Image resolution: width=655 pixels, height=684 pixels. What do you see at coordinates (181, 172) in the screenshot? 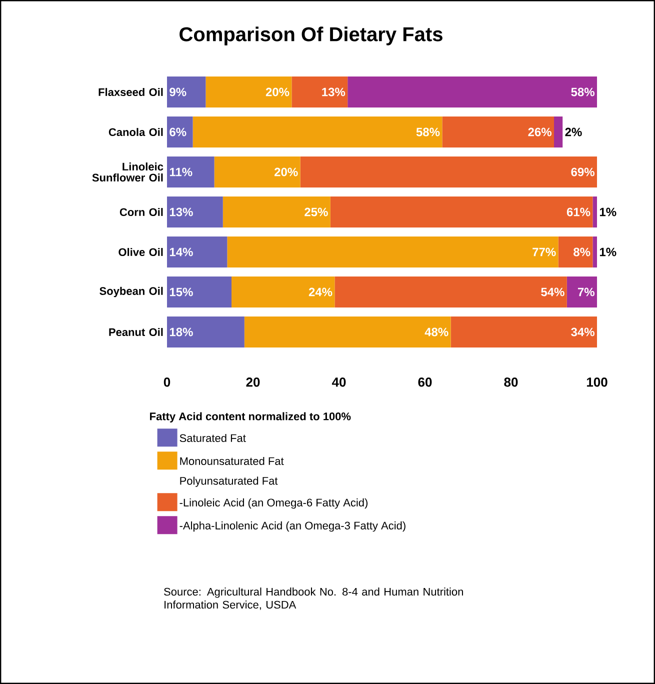
I see `data-label: 11%` at bounding box center [181, 172].